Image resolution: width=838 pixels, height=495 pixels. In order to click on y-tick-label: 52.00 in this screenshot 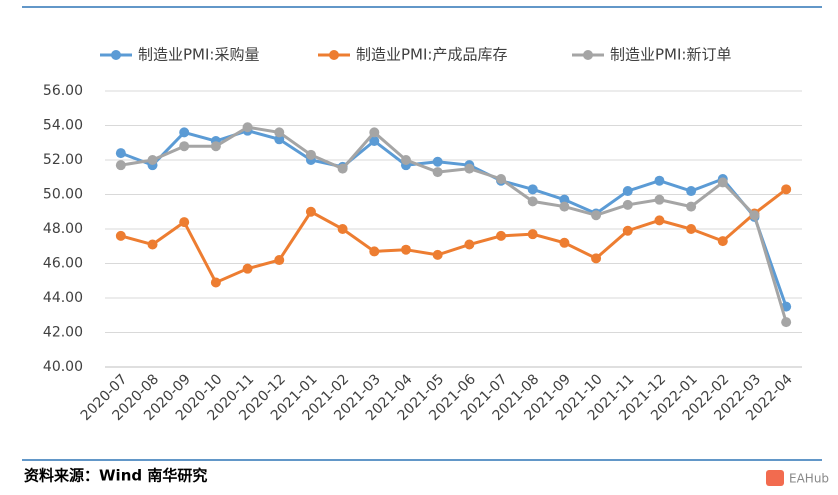, I will do `click(63, 160)`.